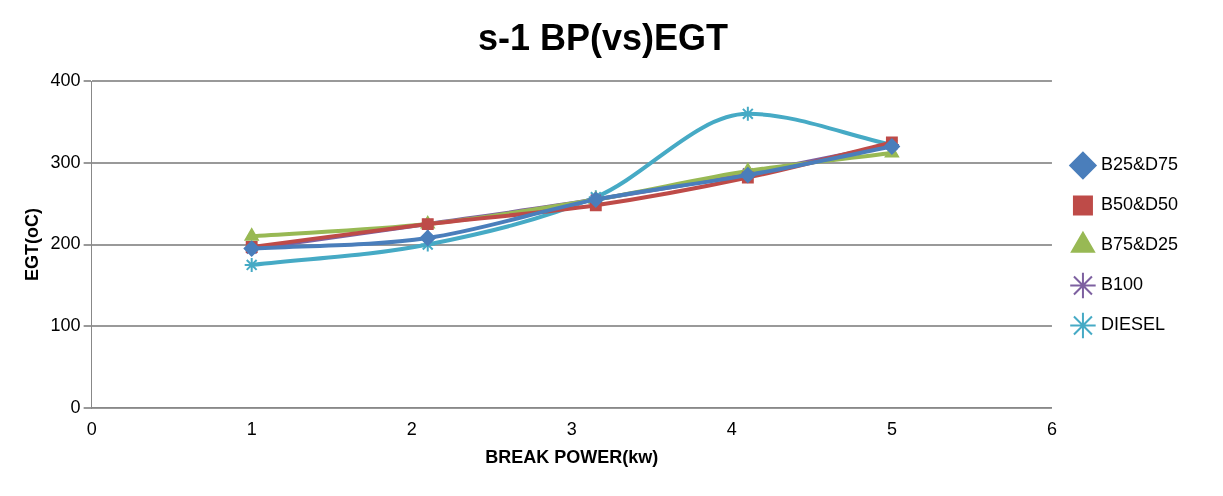  Describe the element at coordinates (251, 428) in the screenshot. I see `x-tick-label: 1` at that location.